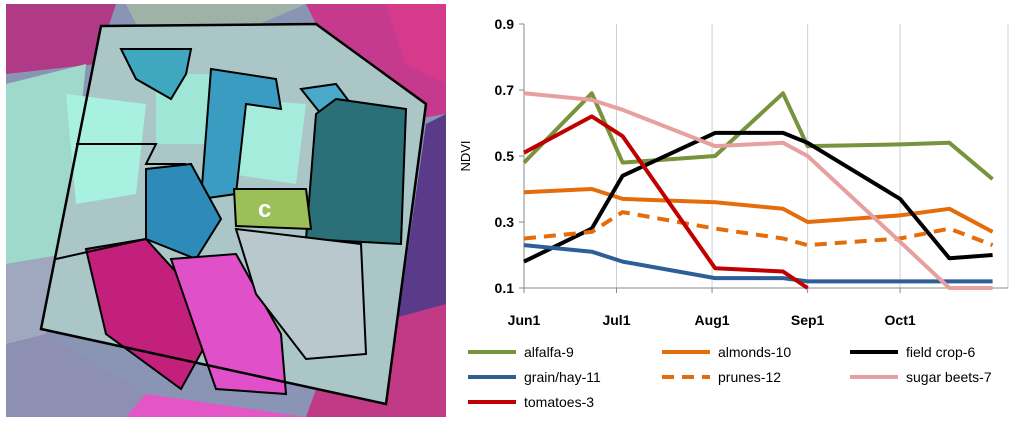  I want to click on map-parcel-gray, so click(301, 294).